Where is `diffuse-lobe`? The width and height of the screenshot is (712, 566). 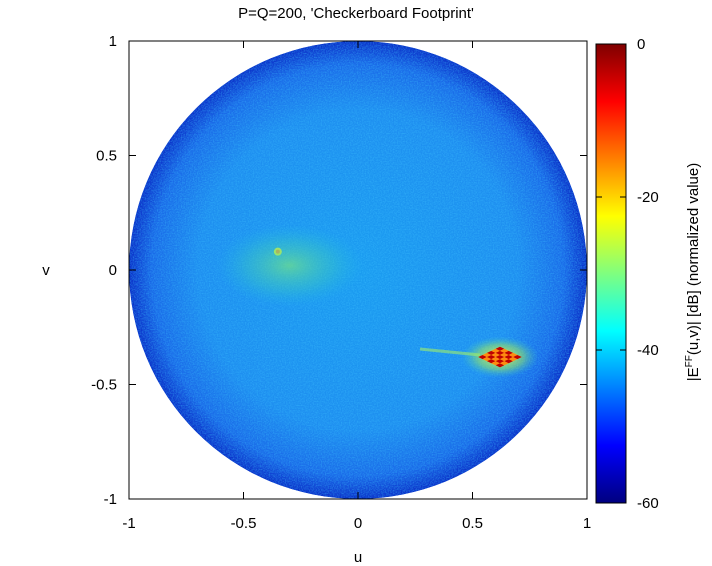 diffuse-lobe is located at coordinates (289, 265).